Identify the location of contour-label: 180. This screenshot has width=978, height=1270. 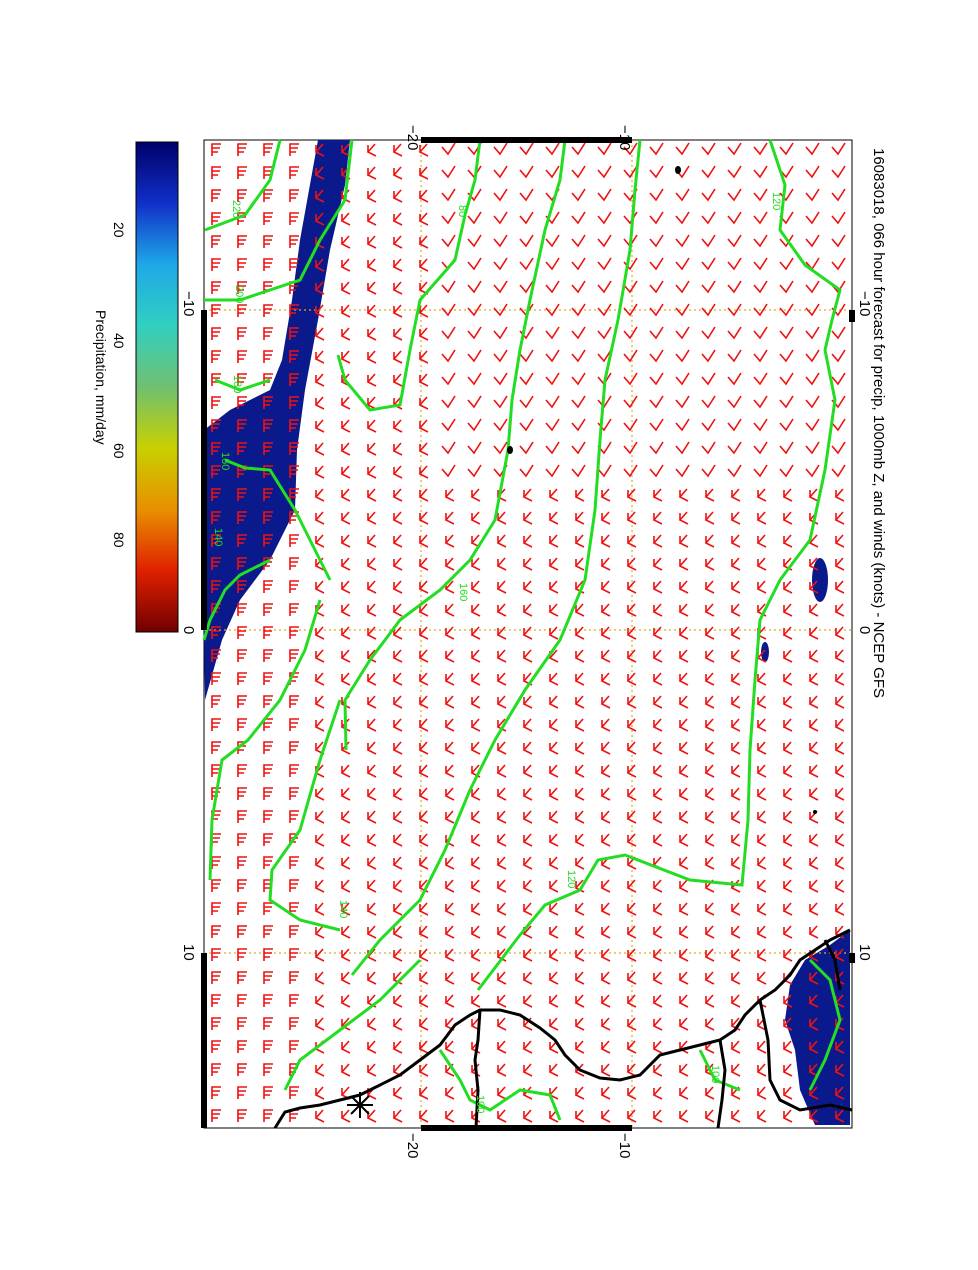
(237, 384).